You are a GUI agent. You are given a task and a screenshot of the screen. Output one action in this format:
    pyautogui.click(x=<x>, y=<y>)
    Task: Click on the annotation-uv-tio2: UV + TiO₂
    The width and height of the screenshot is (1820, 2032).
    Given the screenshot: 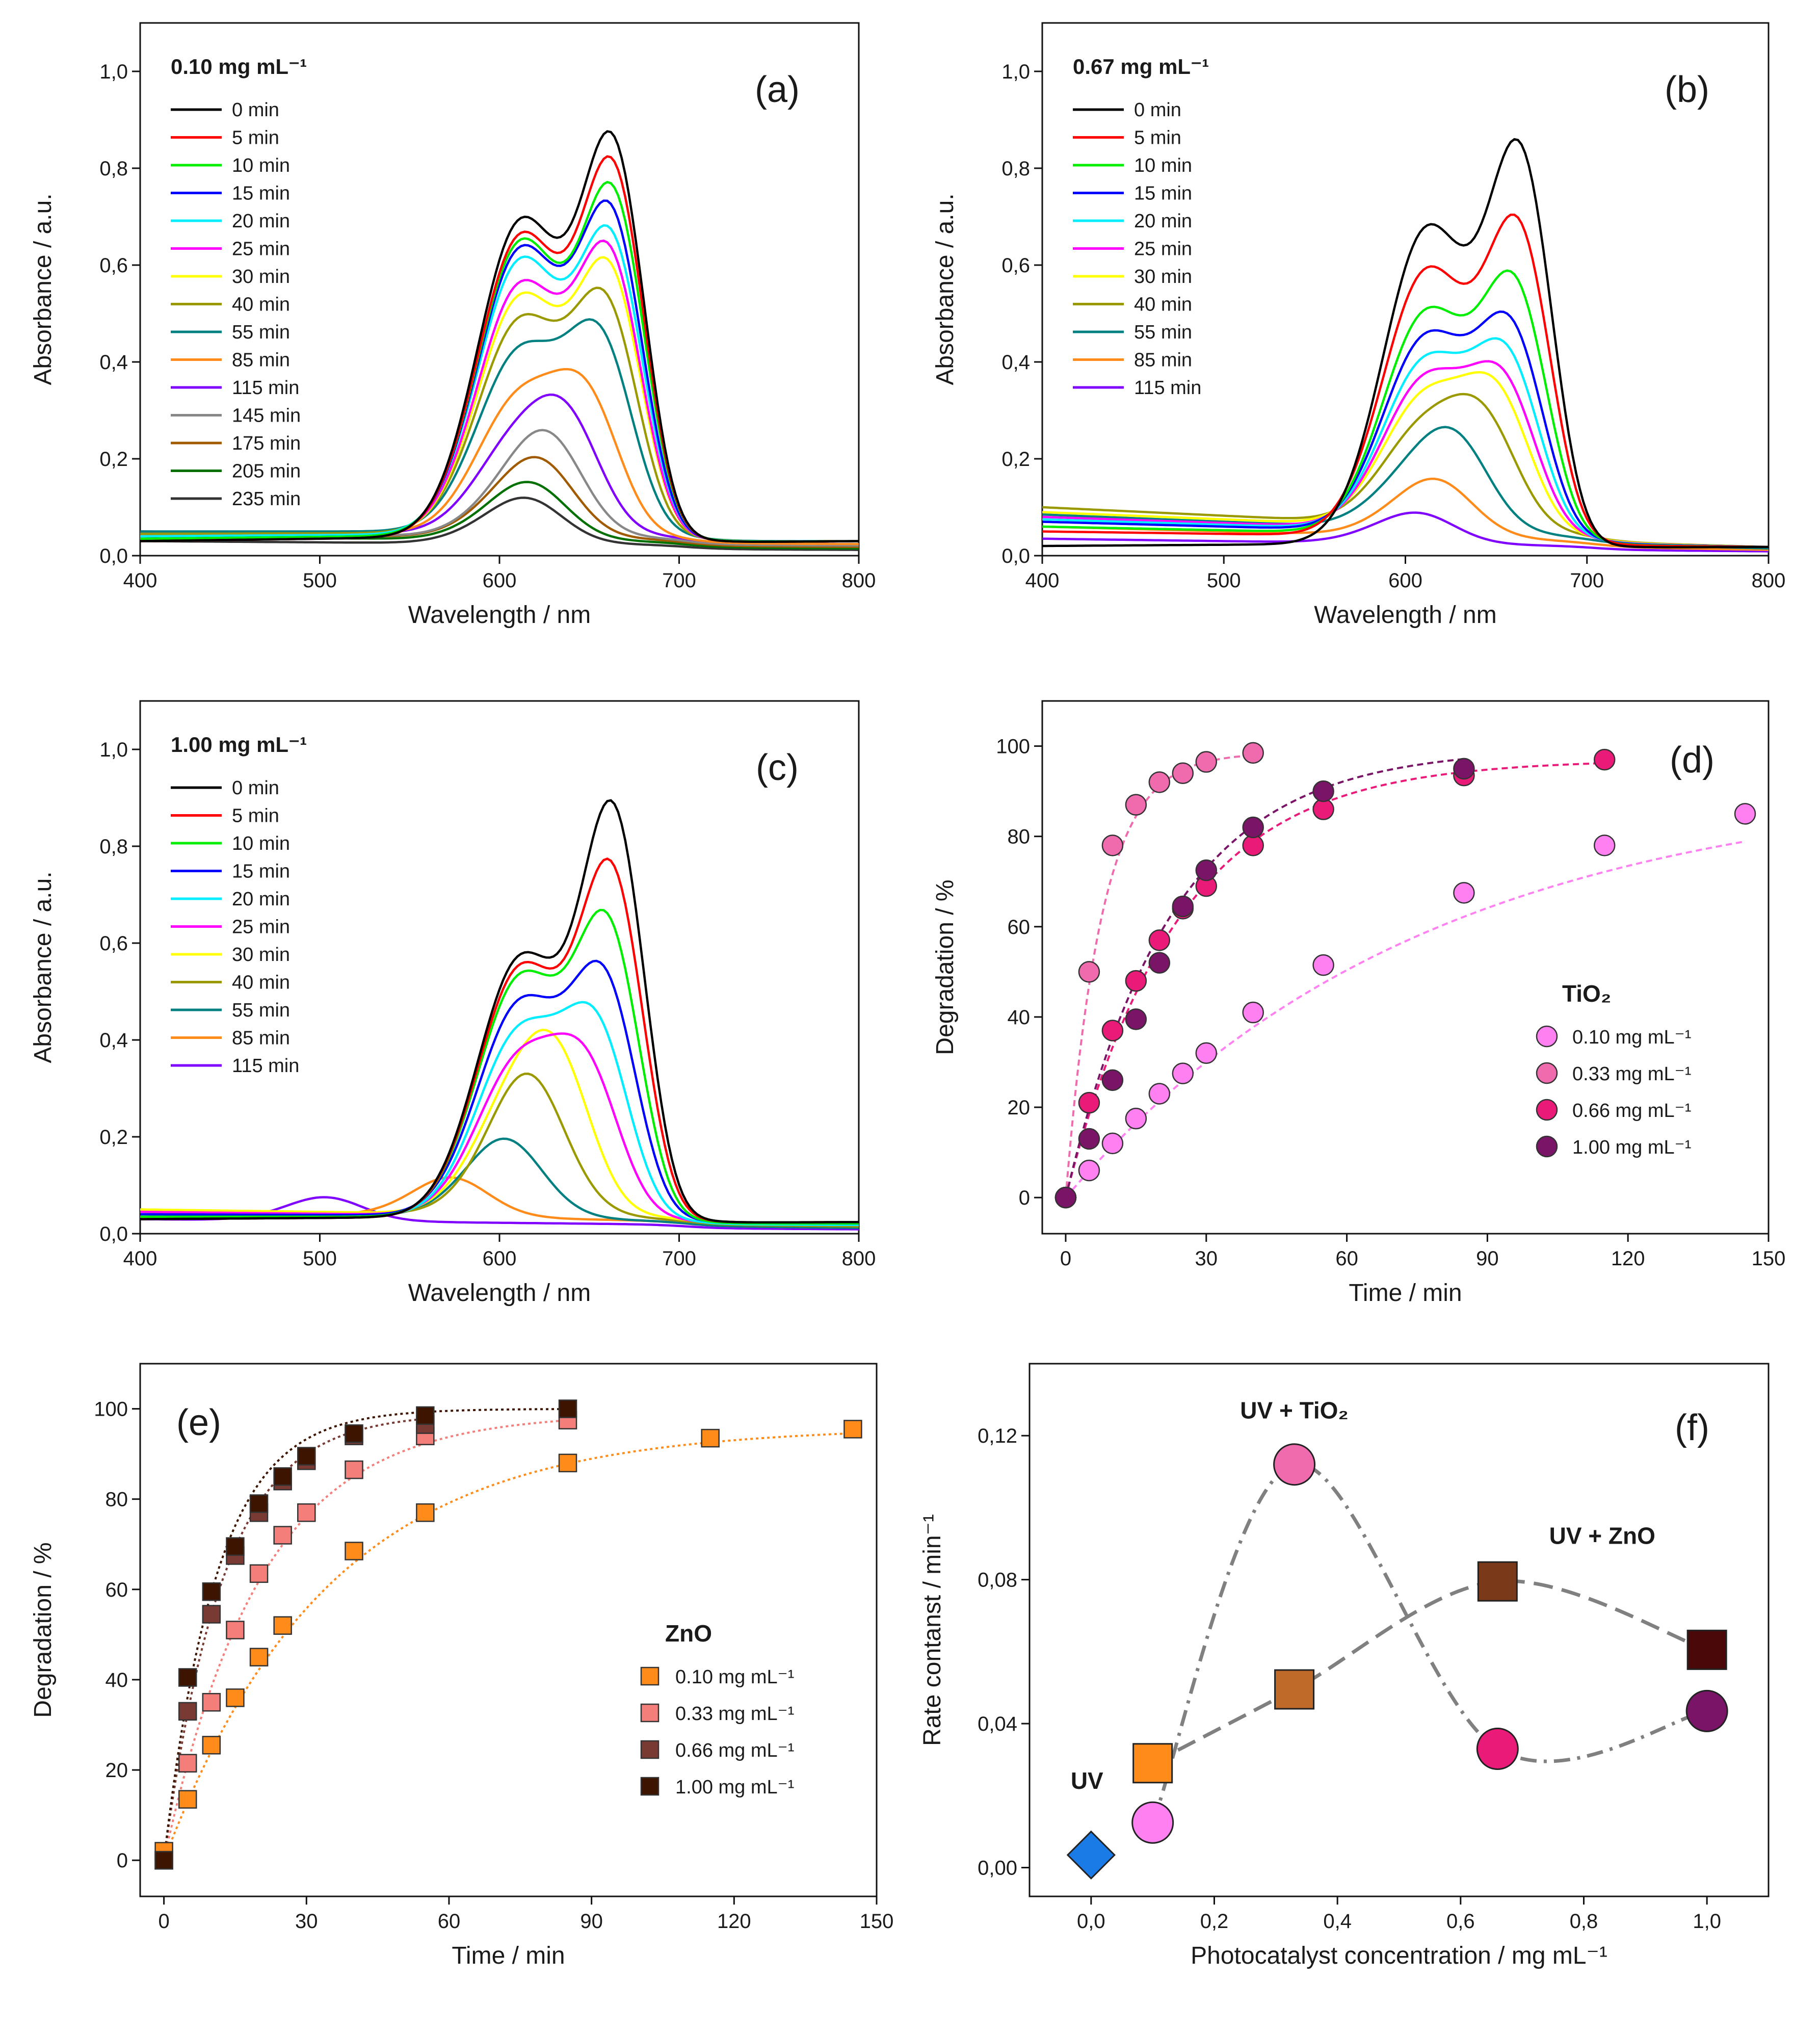 What is the action you would take?
    pyautogui.click(x=1294, y=1410)
    